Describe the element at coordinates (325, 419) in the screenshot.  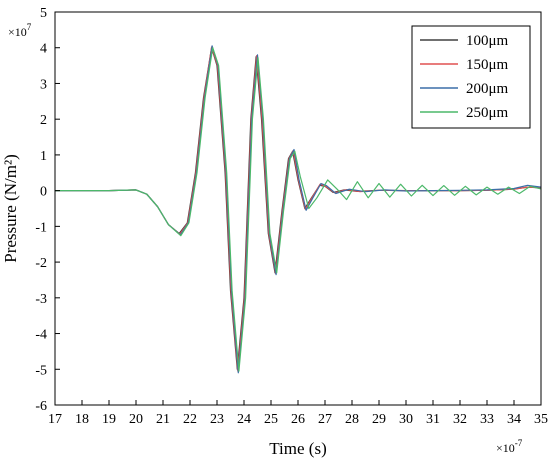
I see `x-tick-label: 27` at that location.